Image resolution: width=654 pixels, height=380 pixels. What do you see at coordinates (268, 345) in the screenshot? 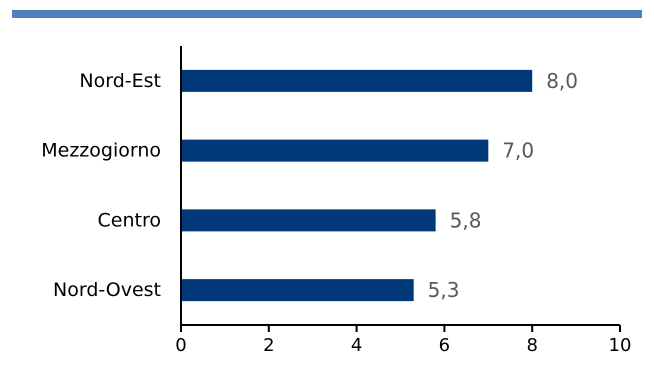
I see `x-tick-label-1: 2` at bounding box center [268, 345].